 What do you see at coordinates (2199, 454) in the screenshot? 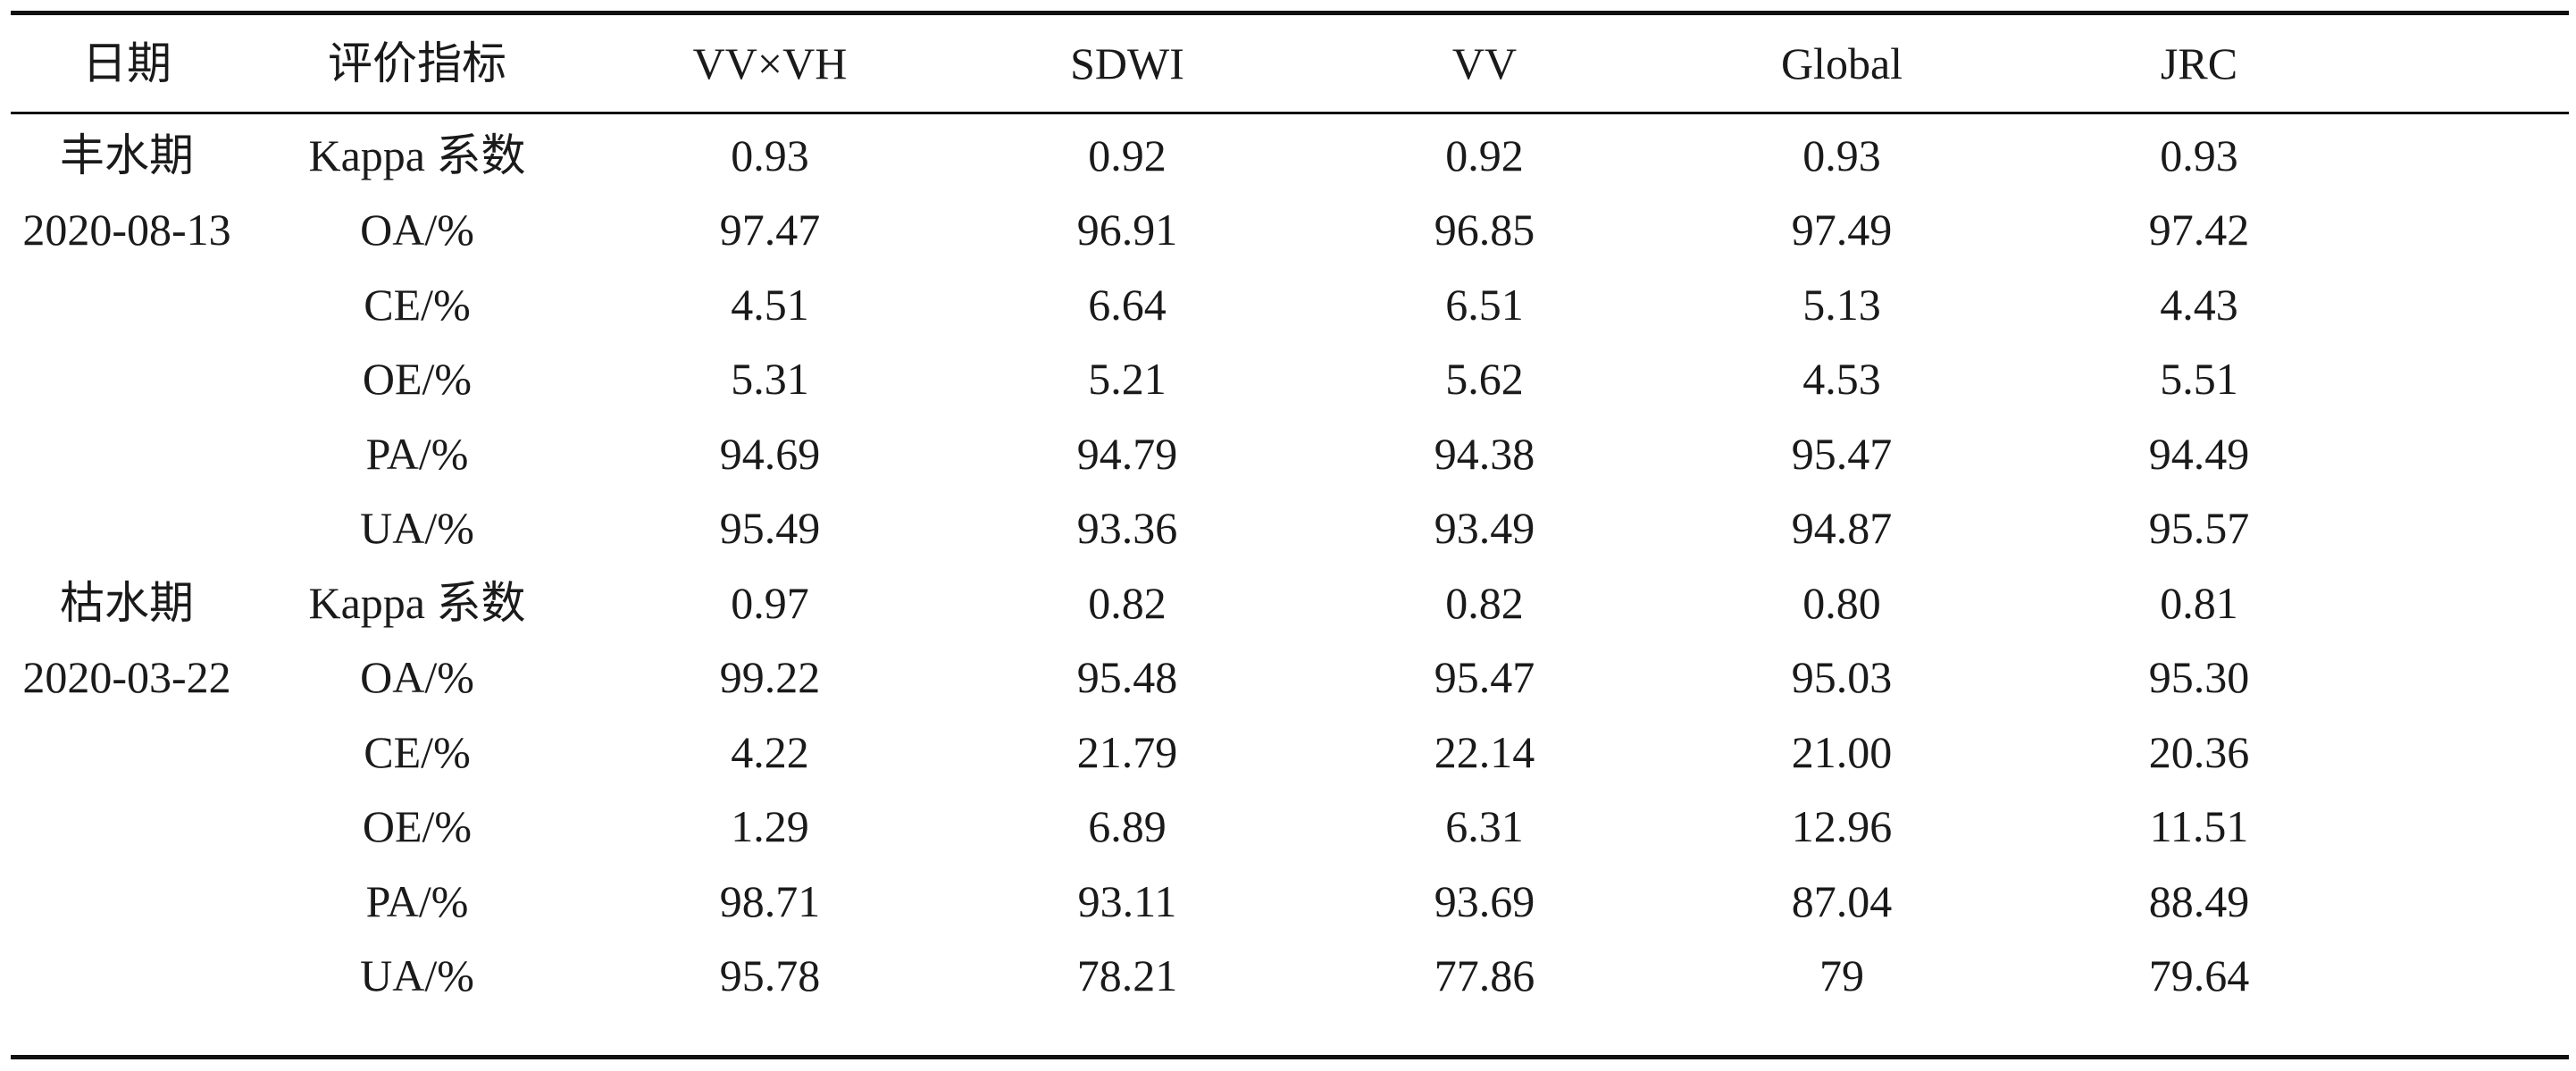
I see `row-value: 94.49` at bounding box center [2199, 454].